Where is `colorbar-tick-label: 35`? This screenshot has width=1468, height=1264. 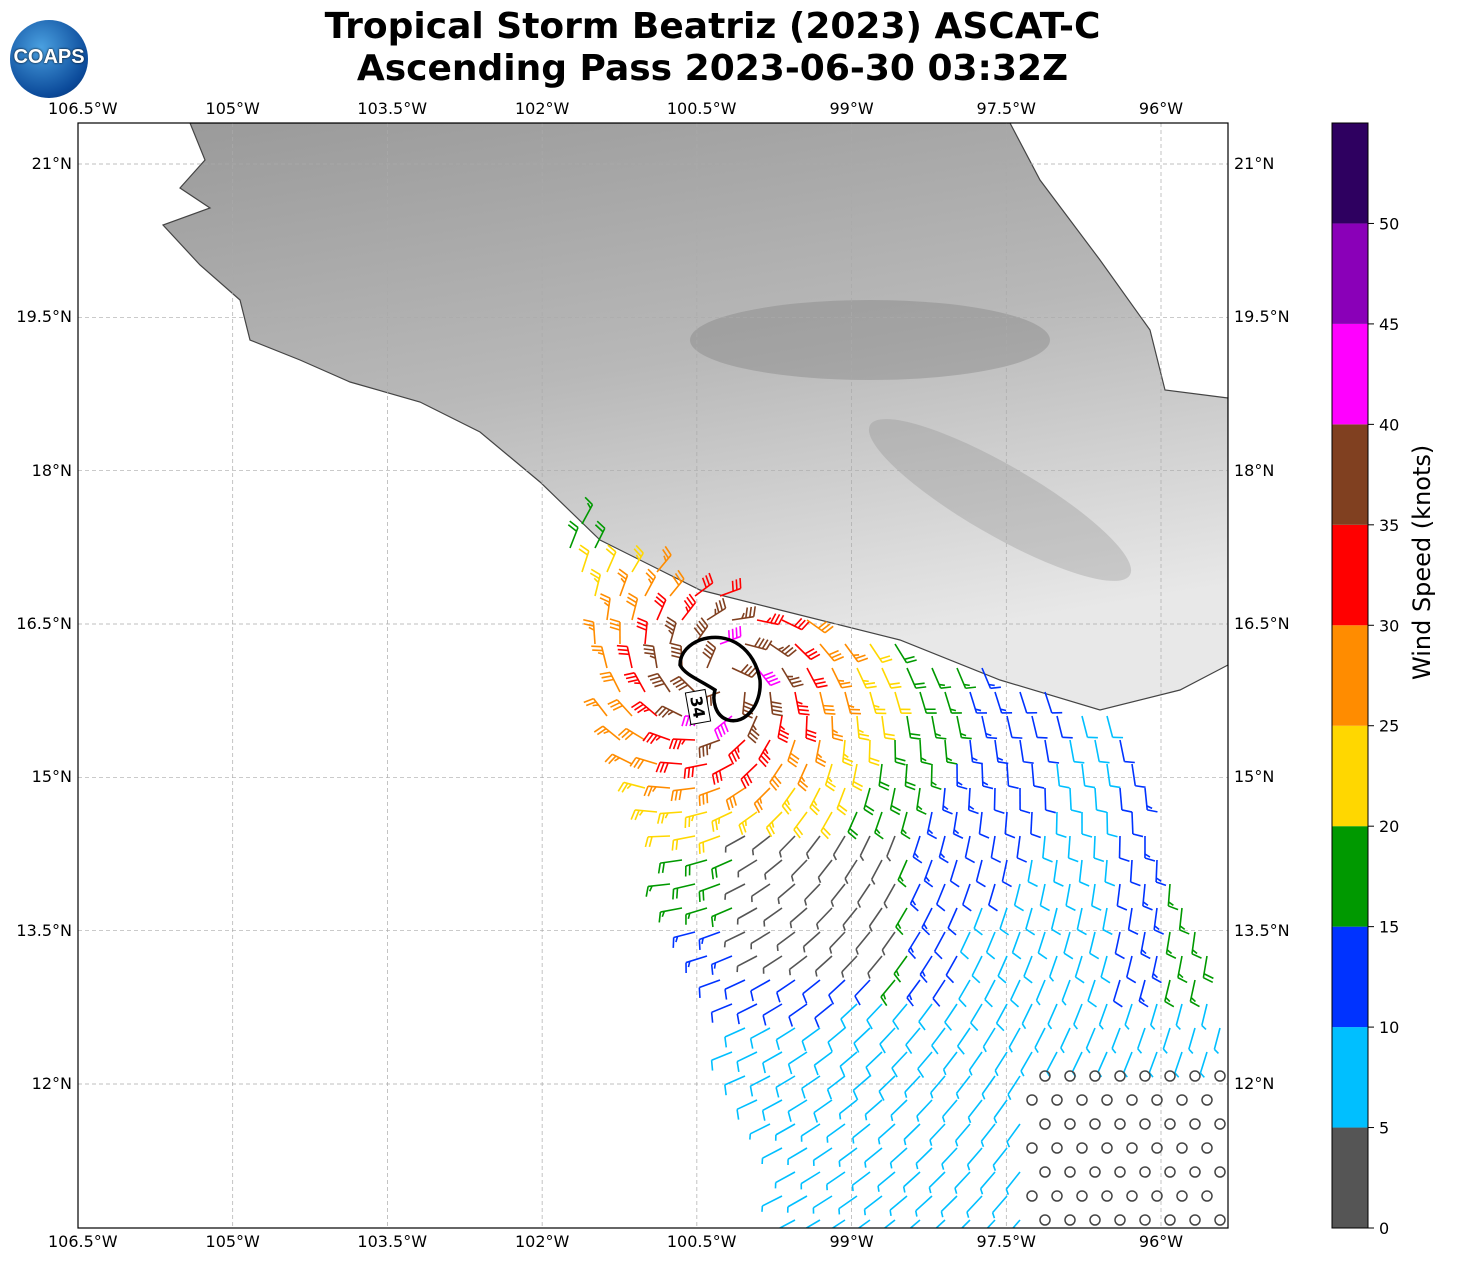
colorbar-tick-label: 35 is located at coordinates (1389, 525).